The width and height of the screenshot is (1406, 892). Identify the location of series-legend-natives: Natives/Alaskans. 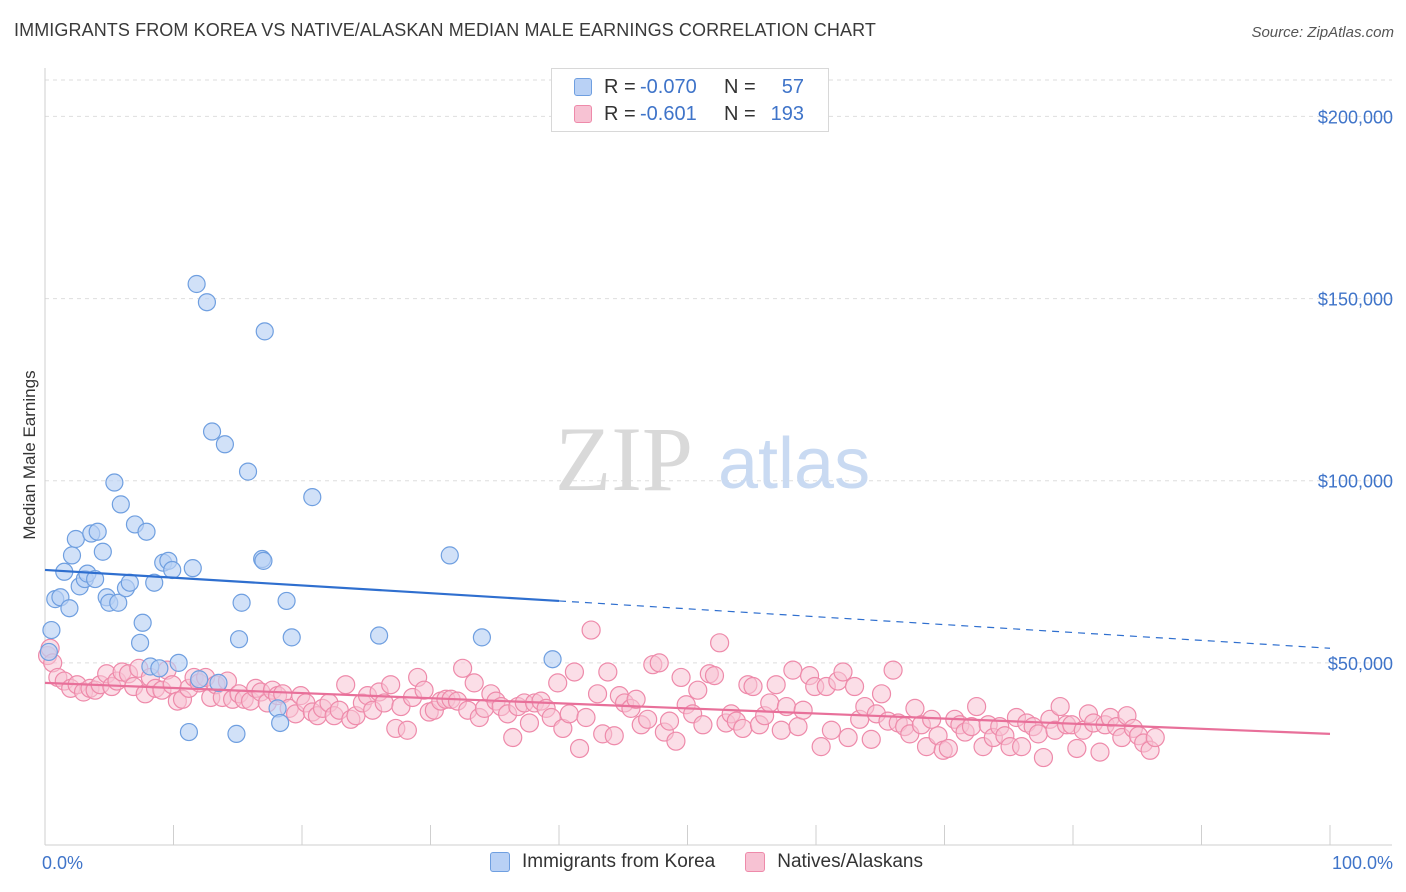
(834, 862).